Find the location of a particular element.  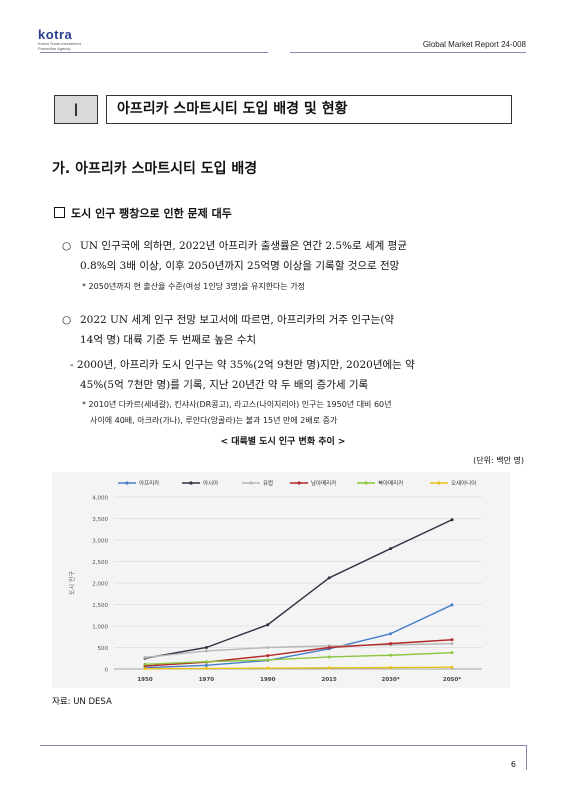

bullet2-dash-line2: 45%(5억 7천만 명)를 기록, 지난 20년간 약 두 배의 증가세 기록 is located at coordinates (224, 385).